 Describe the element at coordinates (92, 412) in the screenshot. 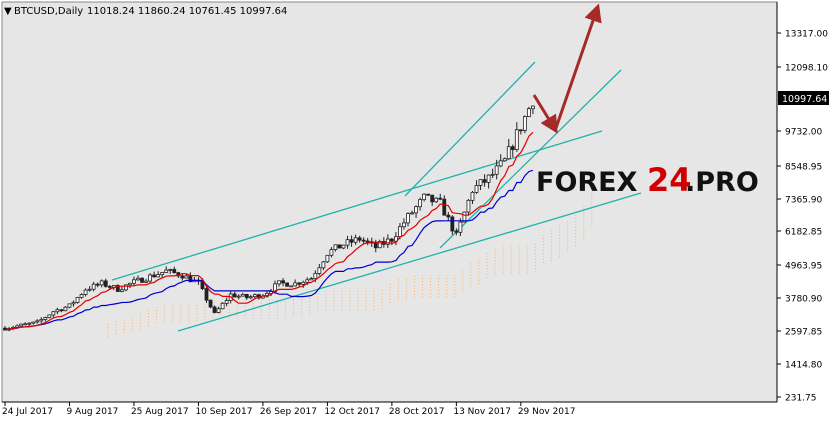

I see `x-tick-label: 9 Aug 2017` at that location.